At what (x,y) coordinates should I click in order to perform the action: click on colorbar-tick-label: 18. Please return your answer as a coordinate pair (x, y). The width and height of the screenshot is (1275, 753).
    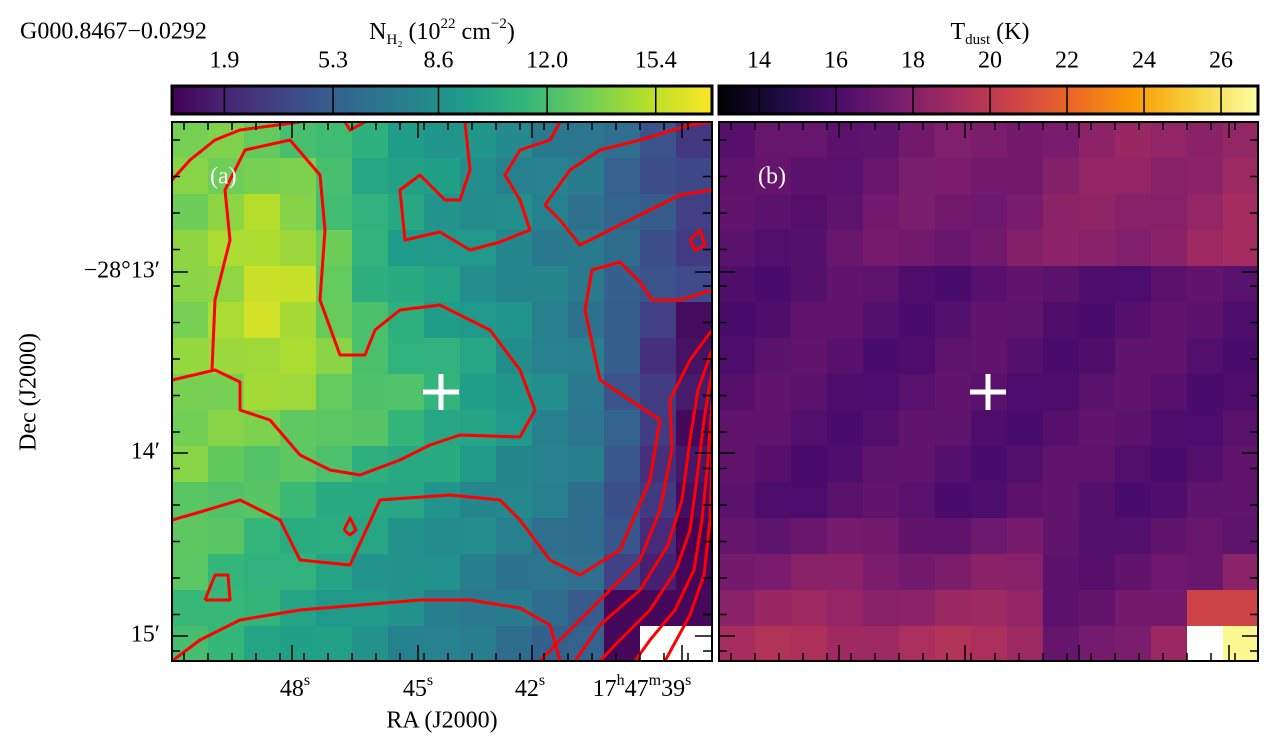
    Looking at the image, I should click on (913, 61).